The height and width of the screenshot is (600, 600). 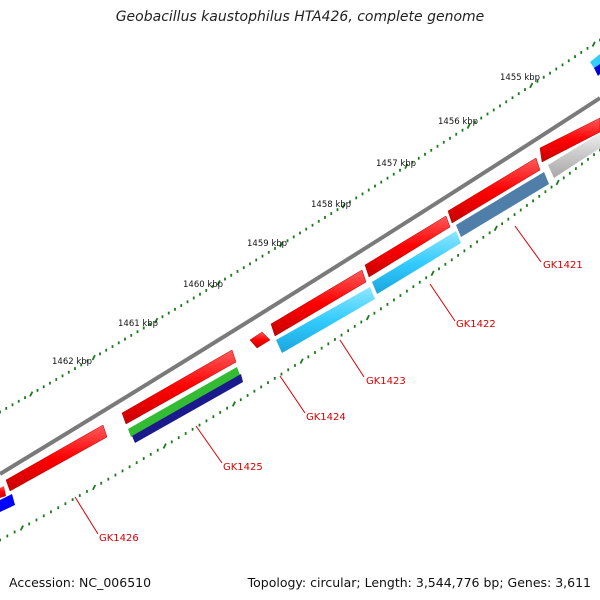 What do you see at coordinates (331, 205) in the screenshot?
I see `ruler-kbp-label: 1458 kbp` at bounding box center [331, 205].